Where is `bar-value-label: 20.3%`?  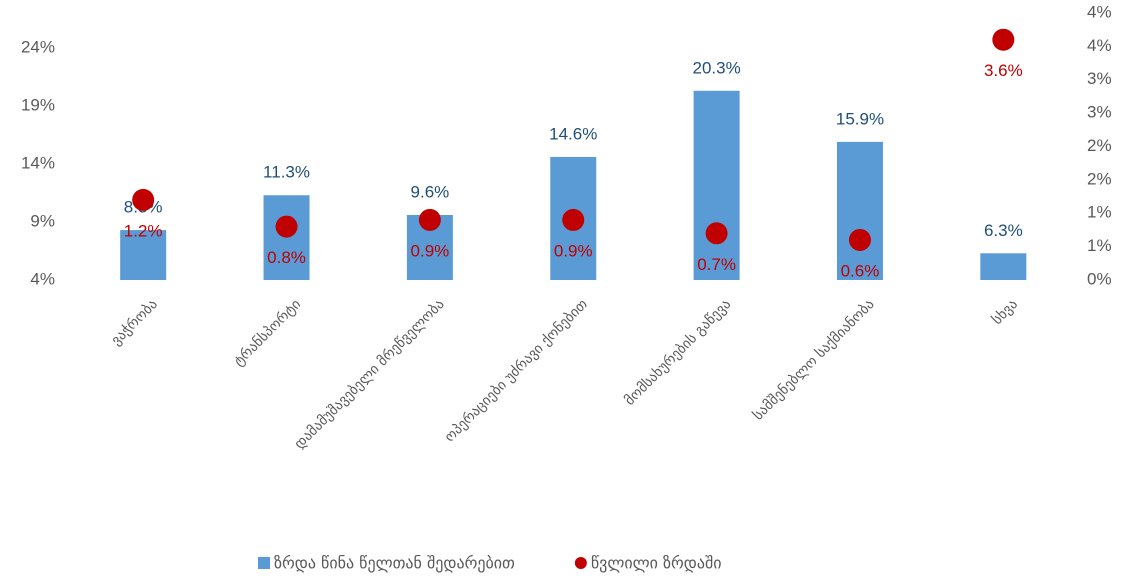 bar-value-label: 20.3% is located at coordinates (717, 67).